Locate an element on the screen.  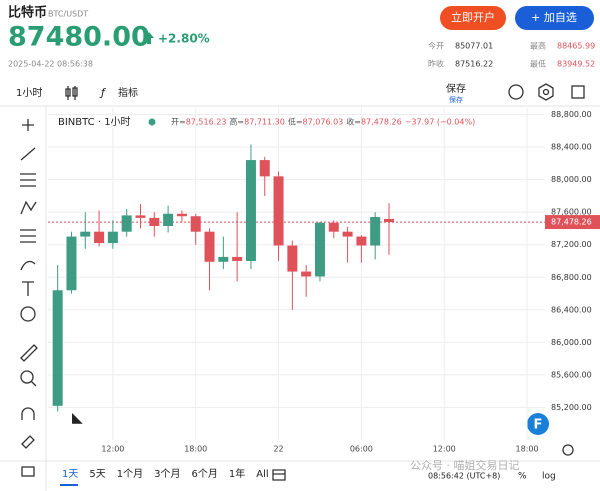
ohlc-label: 高= is located at coordinates (236, 122).